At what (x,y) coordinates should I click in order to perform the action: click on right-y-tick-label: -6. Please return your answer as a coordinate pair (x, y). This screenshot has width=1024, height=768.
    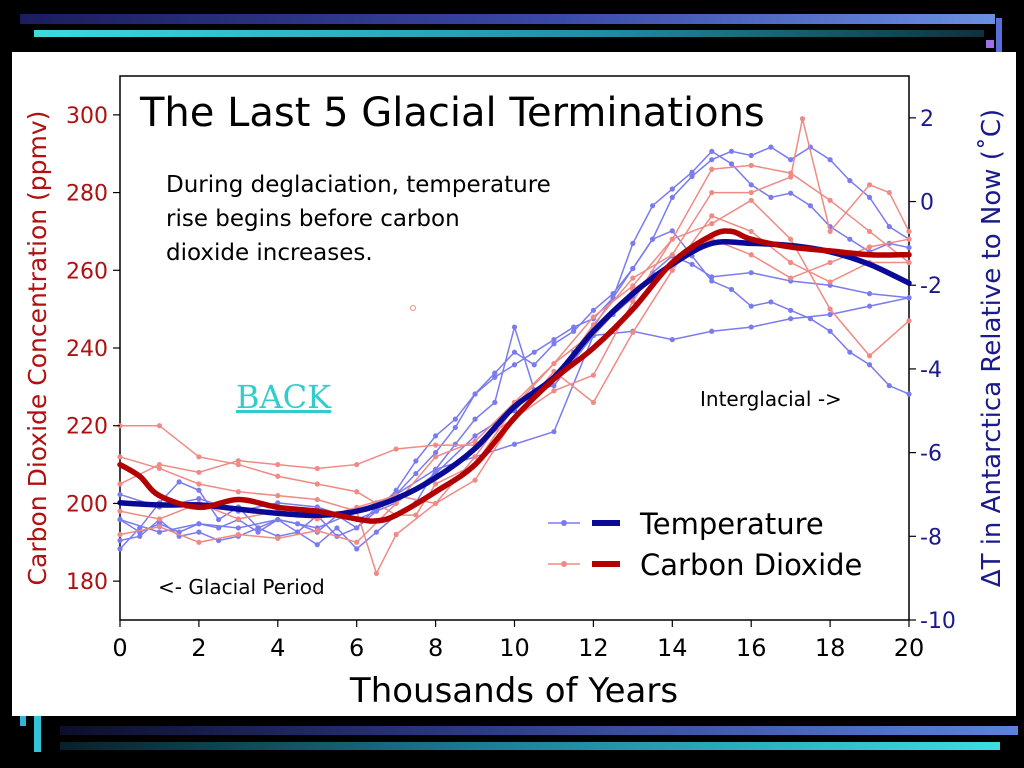
    Looking at the image, I should click on (931, 454).